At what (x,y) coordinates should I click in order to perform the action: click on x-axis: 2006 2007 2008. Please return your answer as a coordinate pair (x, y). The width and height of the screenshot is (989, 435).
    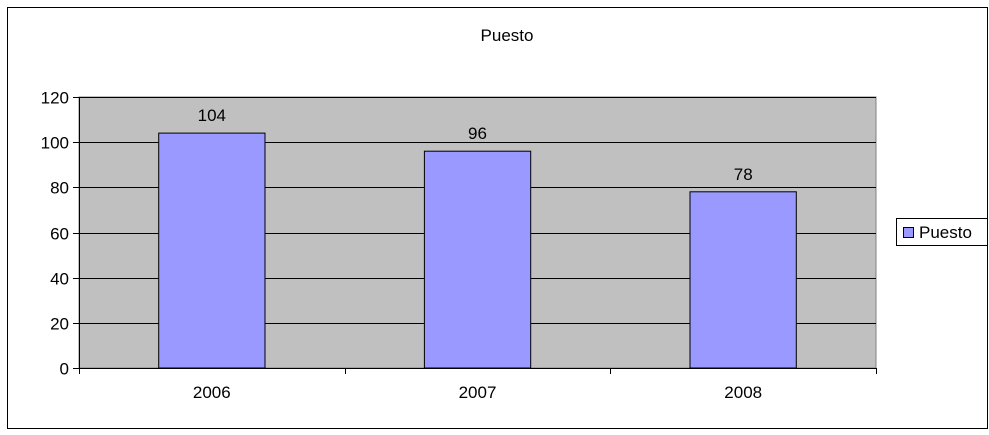
    Looking at the image, I should click on (478, 385).